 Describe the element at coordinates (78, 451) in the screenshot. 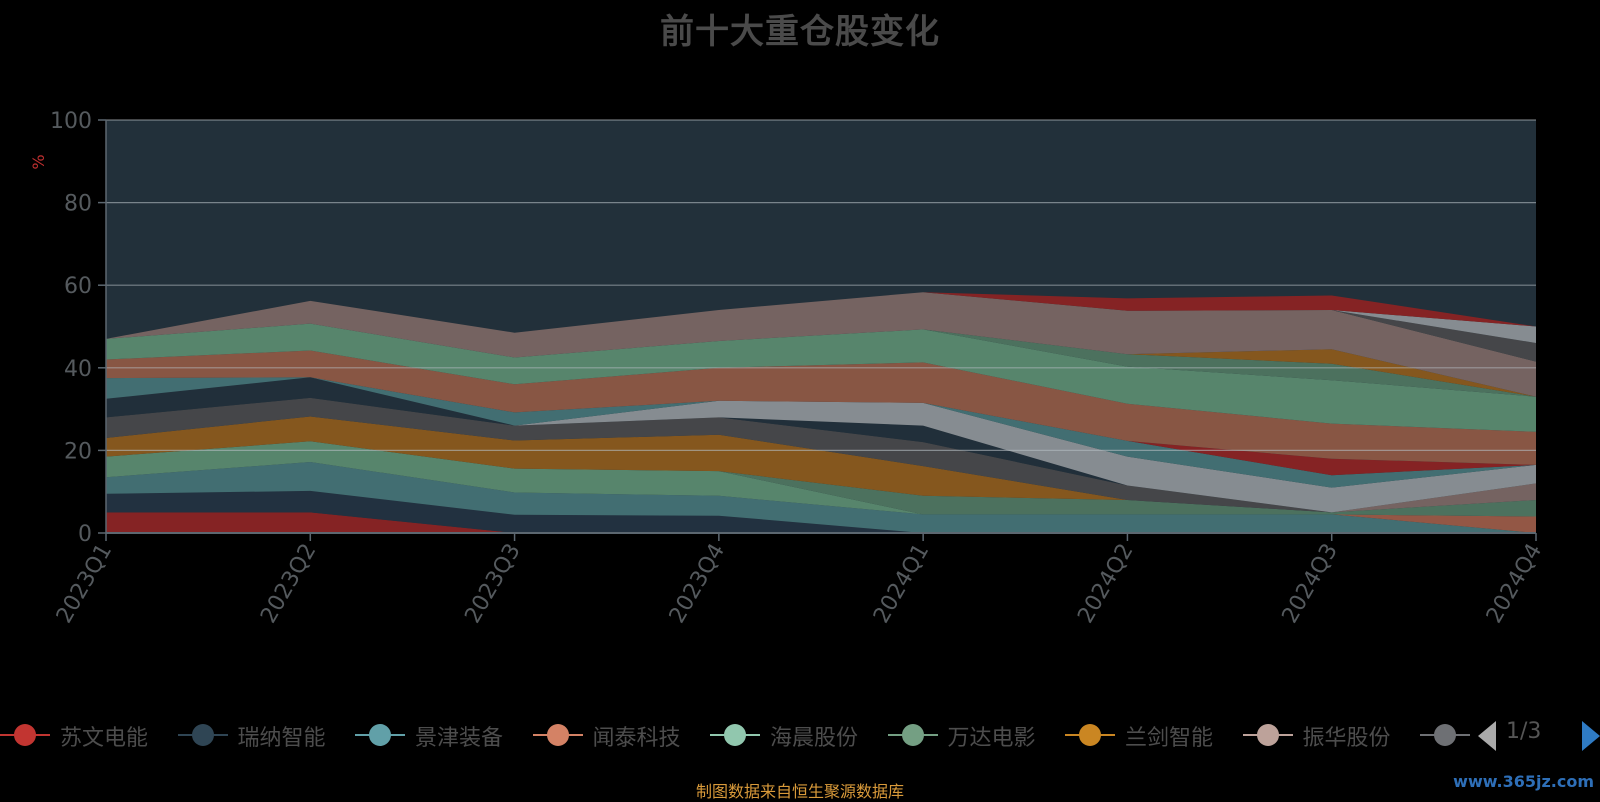

I see `y-tick-label-20: 20` at that location.